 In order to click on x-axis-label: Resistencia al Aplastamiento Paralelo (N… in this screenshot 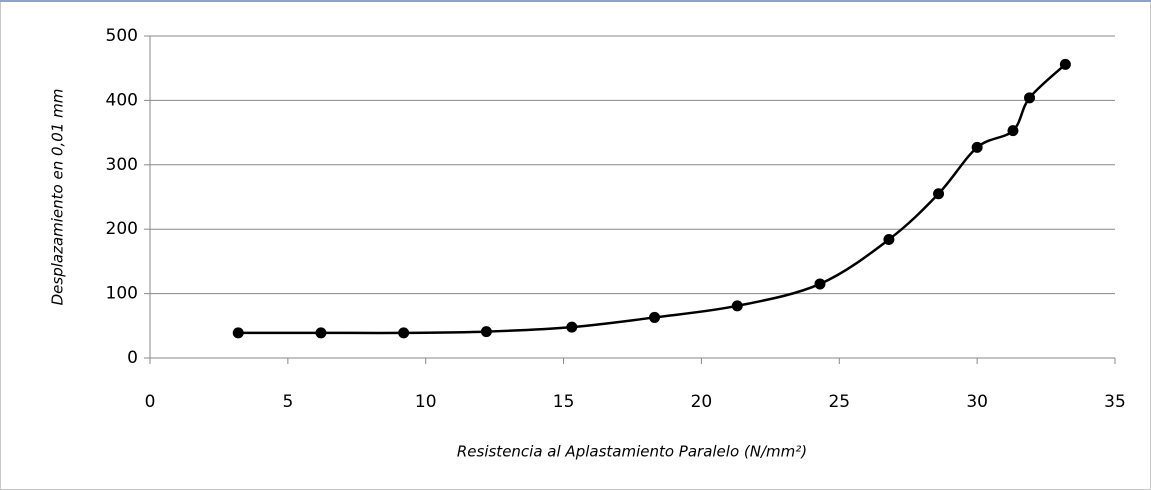, I will do `click(632, 452)`.